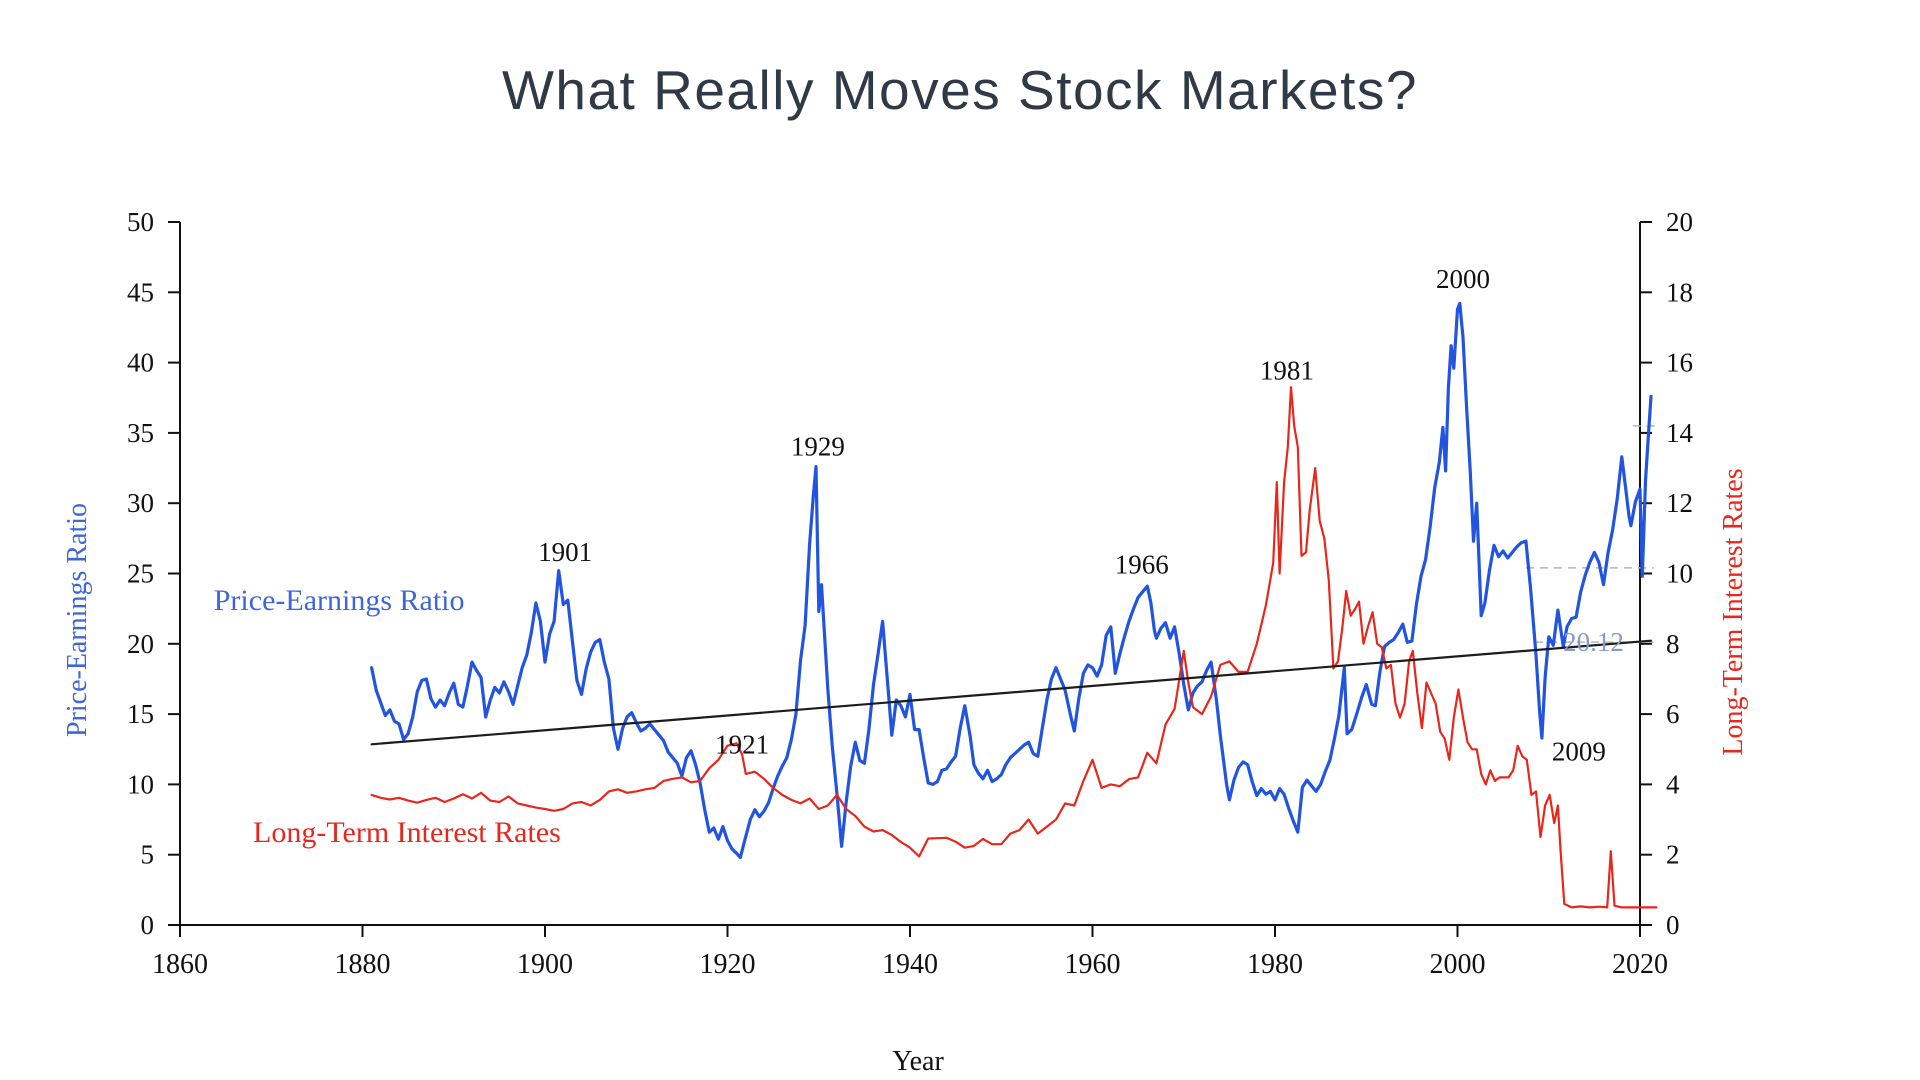  What do you see at coordinates (1463, 279) in the screenshot?
I see `annotation-2000: 2000` at bounding box center [1463, 279].